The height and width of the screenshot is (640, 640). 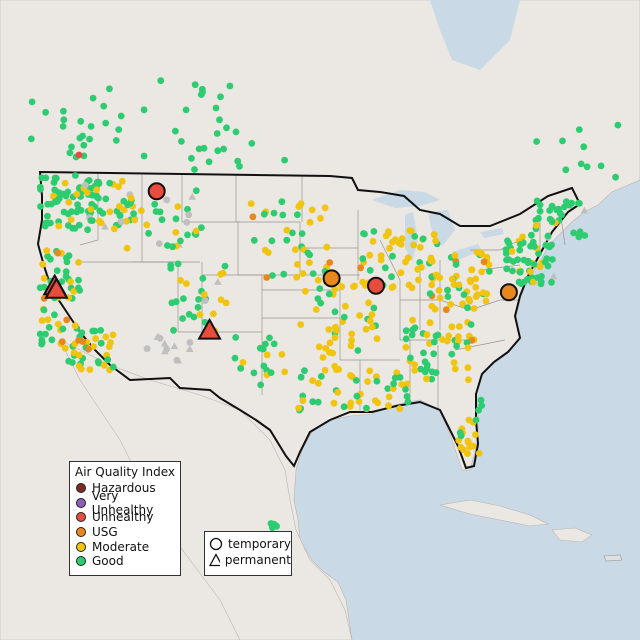 I want to click on legend-item-permanent: permanent, so click(x=248, y=559).